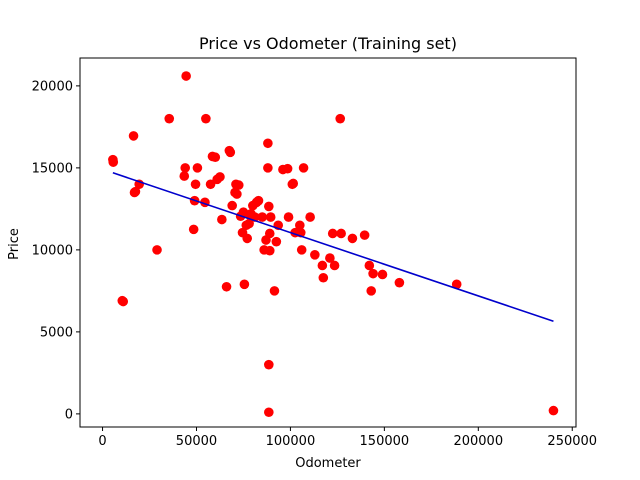  I want to click on x-tick-label: 150000, so click(385, 441).